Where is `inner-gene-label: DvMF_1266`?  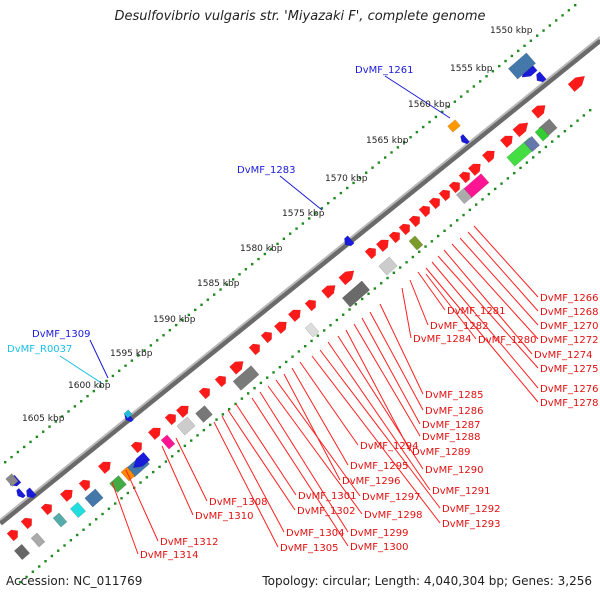
inner-gene-label: DvMF_1266 is located at coordinates (569, 298).